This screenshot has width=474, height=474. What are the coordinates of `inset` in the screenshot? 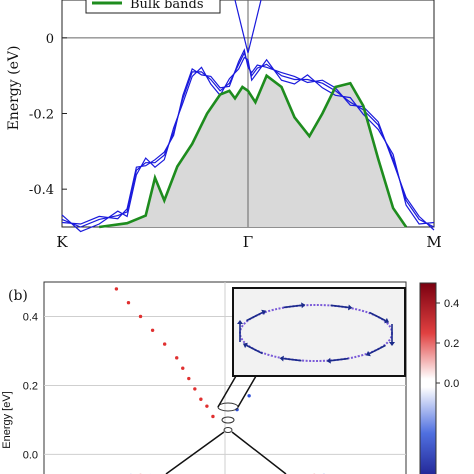 It's located at (319, 332).